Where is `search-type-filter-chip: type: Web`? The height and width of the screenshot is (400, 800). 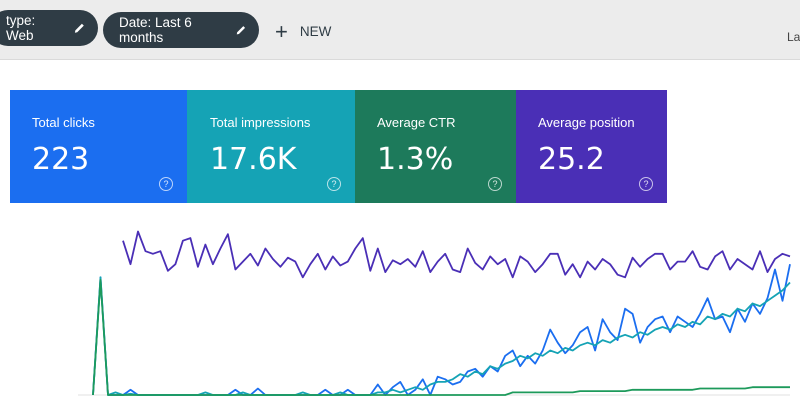
search-type-filter-chip: type: Web is located at coordinates (49, 28).